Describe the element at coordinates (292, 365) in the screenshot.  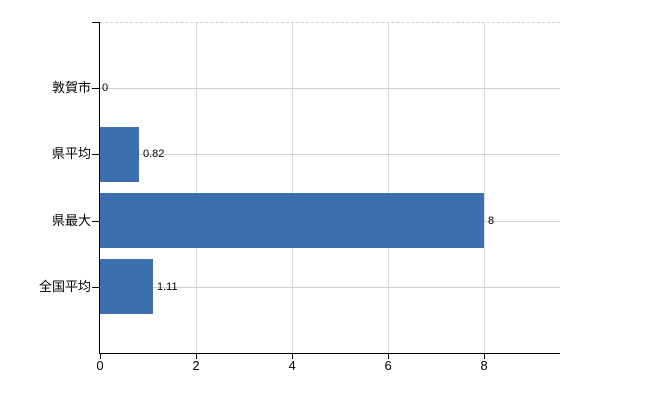
I see `x-tick-label: 4` at that location.